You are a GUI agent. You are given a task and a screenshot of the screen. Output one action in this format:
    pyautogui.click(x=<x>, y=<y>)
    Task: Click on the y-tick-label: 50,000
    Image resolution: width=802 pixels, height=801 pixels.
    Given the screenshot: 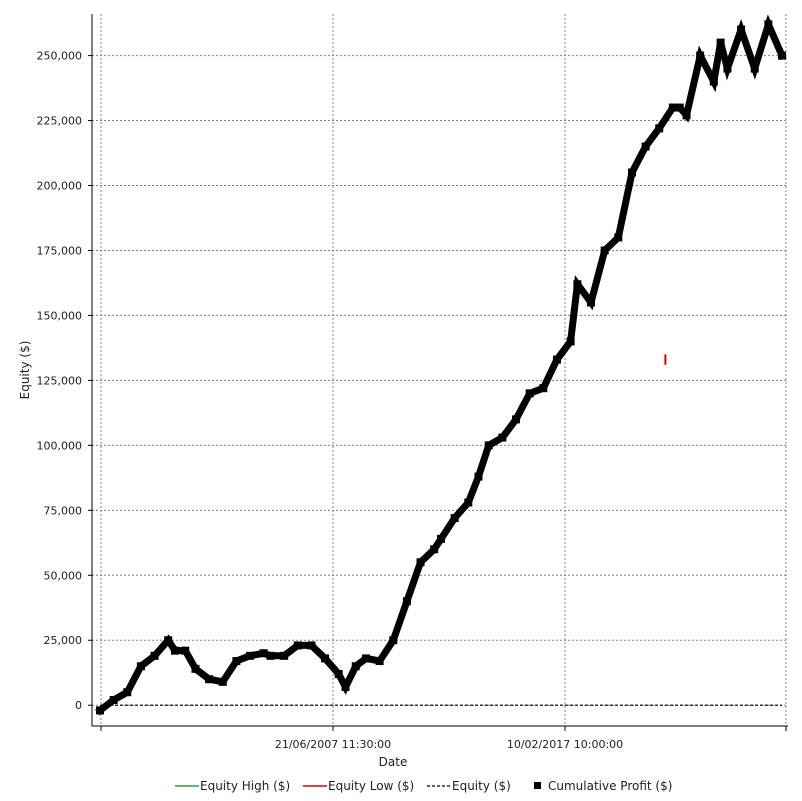 What is the action you would take?
    pyautogui.click(x=63, y=575)
    